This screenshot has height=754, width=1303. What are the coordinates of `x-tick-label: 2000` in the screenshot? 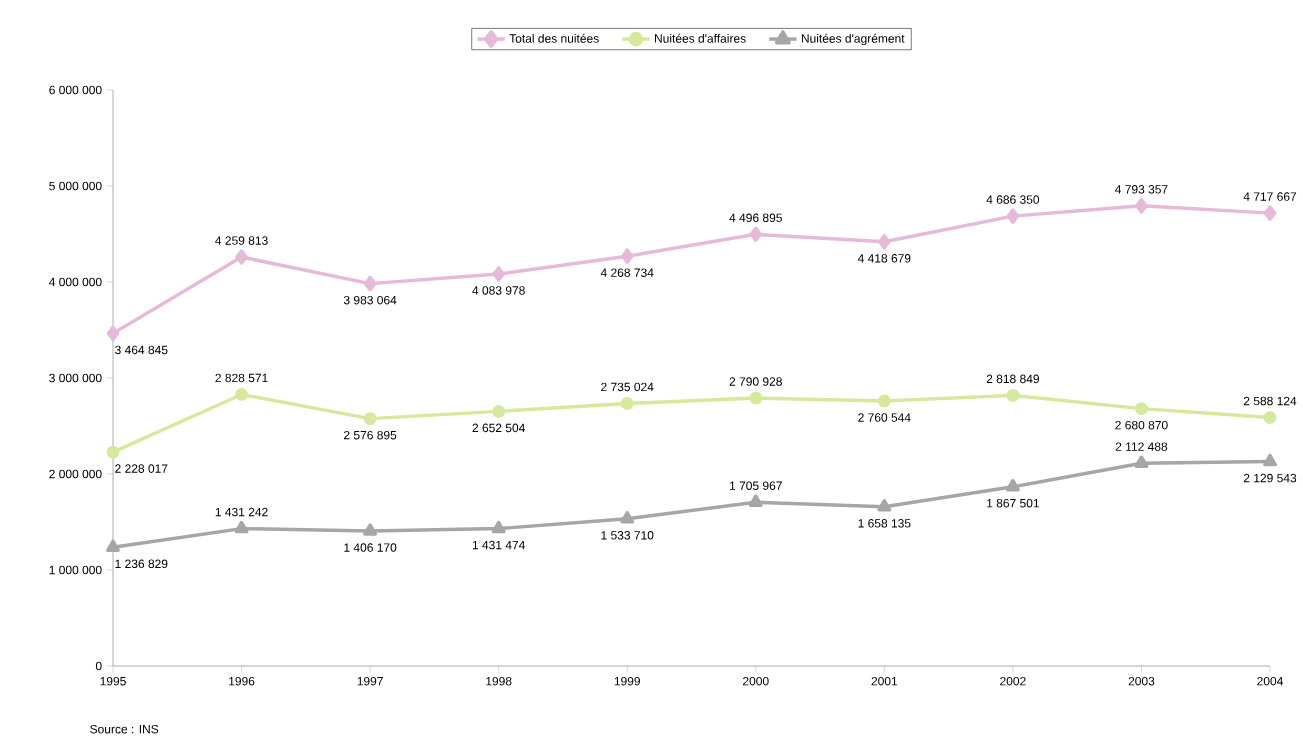 It's located at (756, 681).